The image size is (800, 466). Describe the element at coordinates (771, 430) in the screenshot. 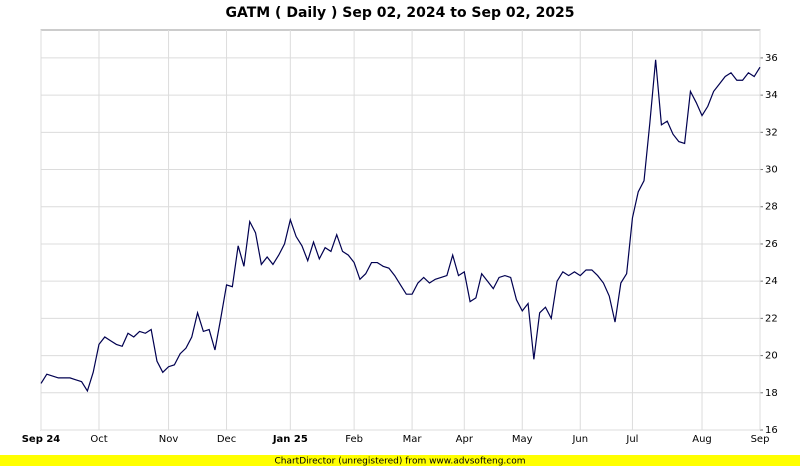

I see `y-tick-label: 16` at that location.